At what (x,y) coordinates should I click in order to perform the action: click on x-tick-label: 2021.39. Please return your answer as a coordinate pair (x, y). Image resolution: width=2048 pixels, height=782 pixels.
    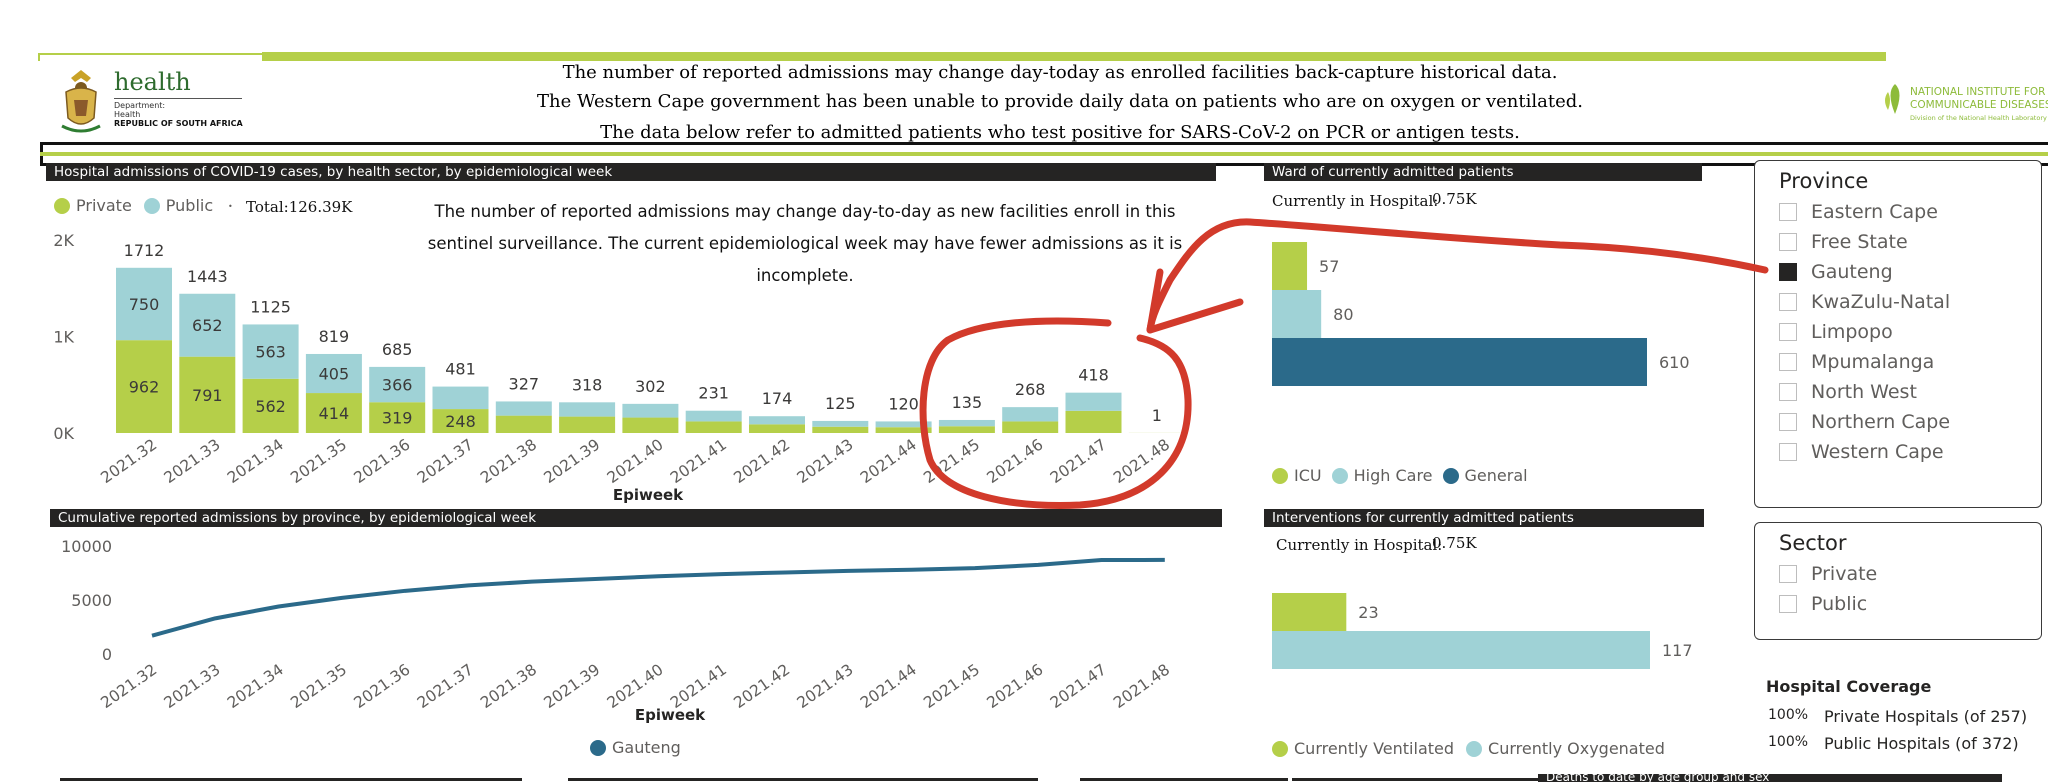
    Looking at the image, I should click on (572, 687).